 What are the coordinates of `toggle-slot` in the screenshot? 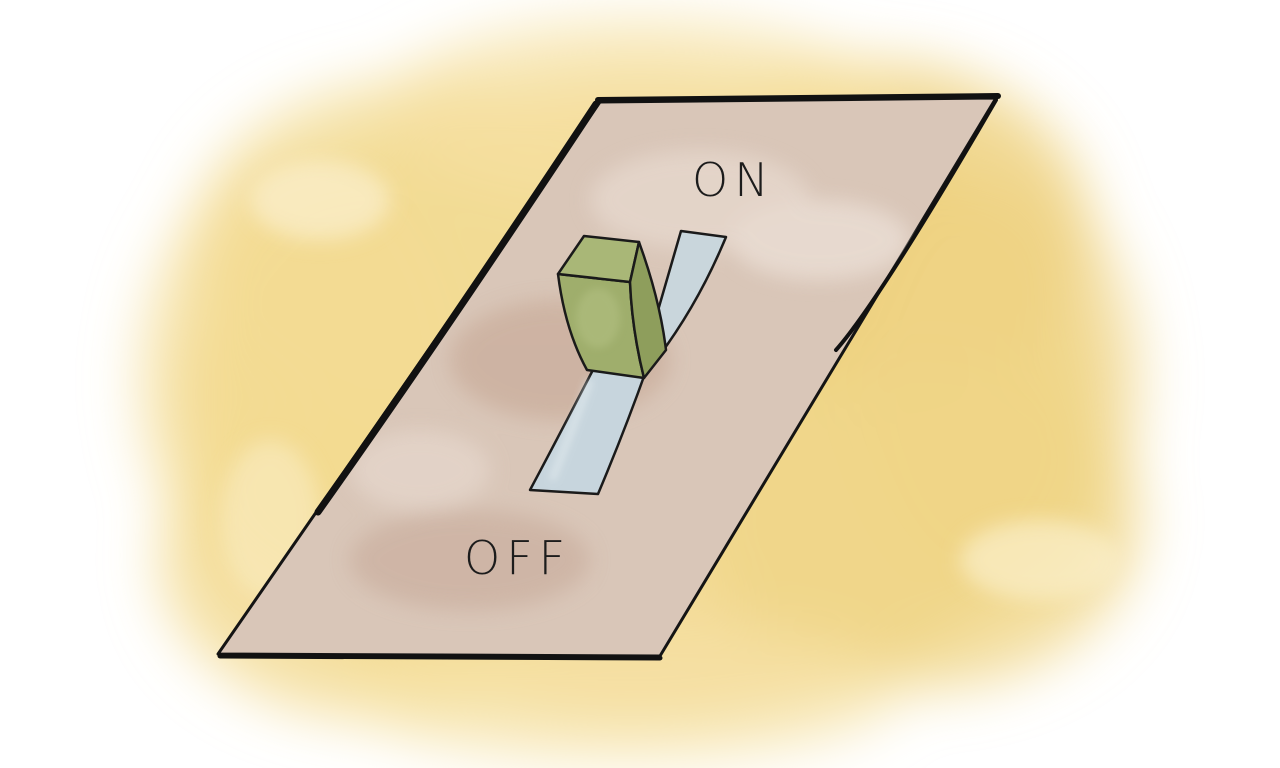 It's located at (628, 362).